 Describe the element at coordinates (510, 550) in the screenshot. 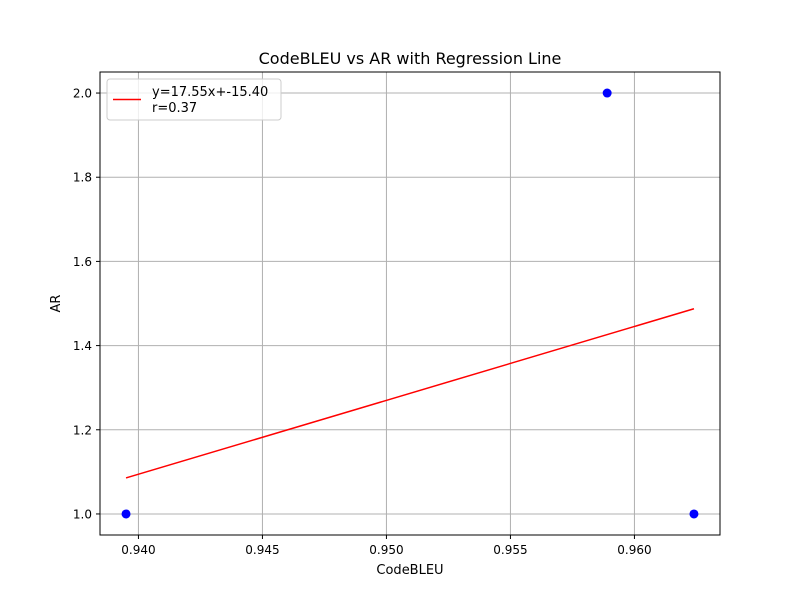

I see `x-tick-label: 0.955` at that location.